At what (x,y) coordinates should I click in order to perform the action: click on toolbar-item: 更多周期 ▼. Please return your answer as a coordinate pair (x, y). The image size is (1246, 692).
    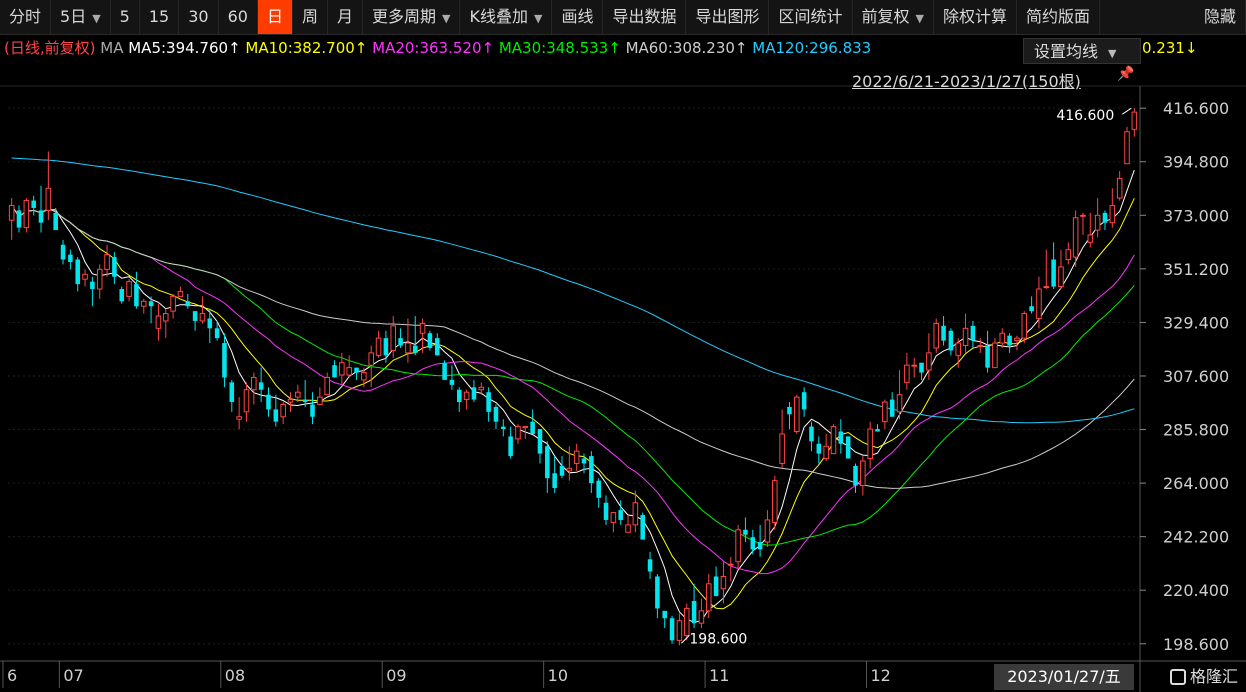
    Looking at the image, I should click on (412, 17).